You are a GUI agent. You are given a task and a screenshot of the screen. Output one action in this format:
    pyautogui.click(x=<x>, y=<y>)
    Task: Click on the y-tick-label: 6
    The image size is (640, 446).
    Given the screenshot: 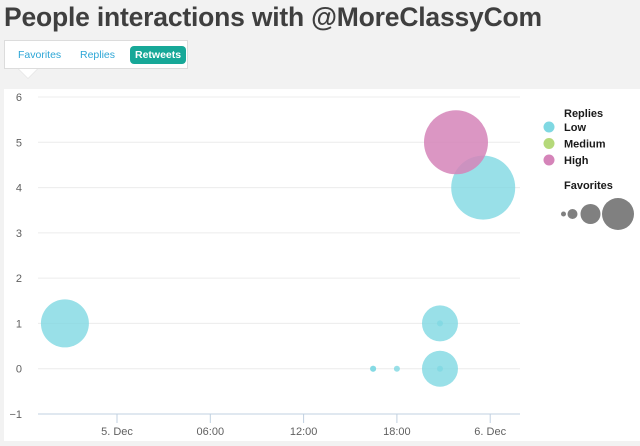 What is the action you would take?
    pyautogui.click(x=19, y=98)
    